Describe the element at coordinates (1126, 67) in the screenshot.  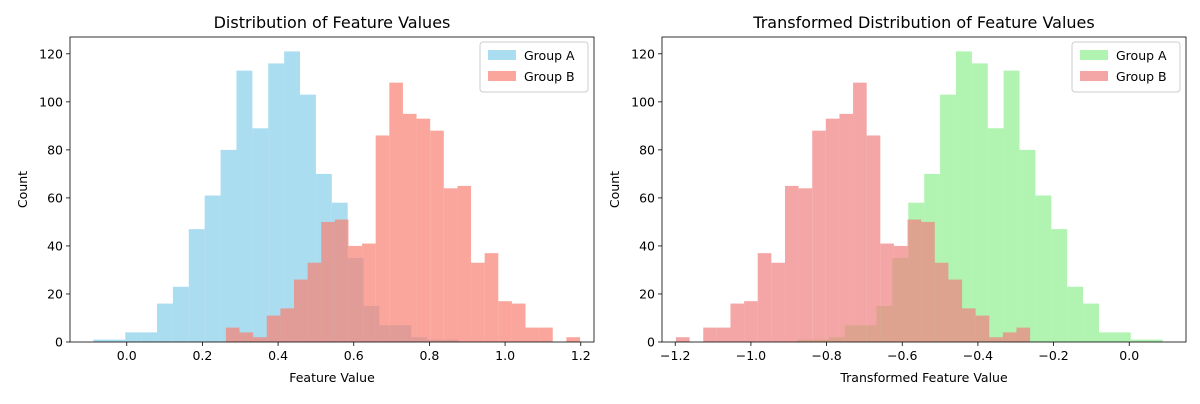
I see `legend: Group A Group B` at that location.